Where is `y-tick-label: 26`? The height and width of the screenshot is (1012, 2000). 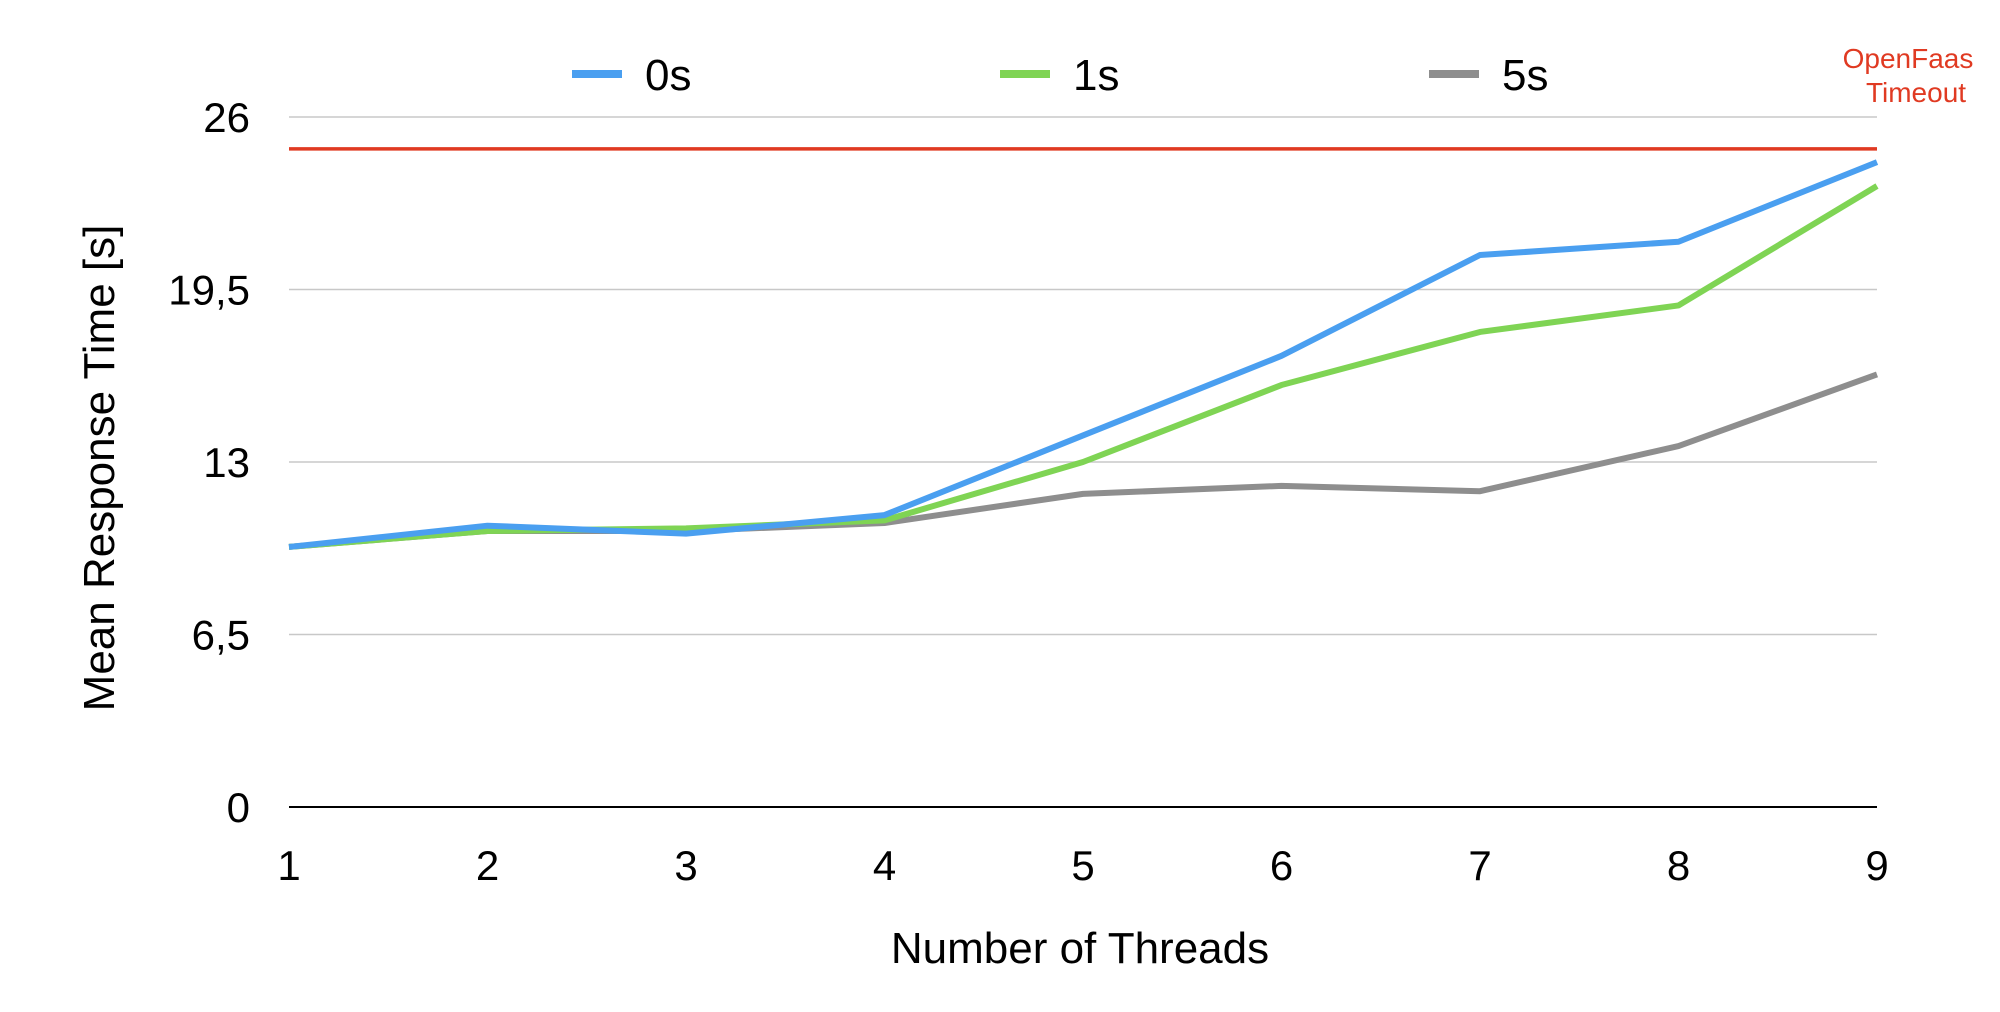
y-tick-label: 26 is located at coordinates (226, 117).